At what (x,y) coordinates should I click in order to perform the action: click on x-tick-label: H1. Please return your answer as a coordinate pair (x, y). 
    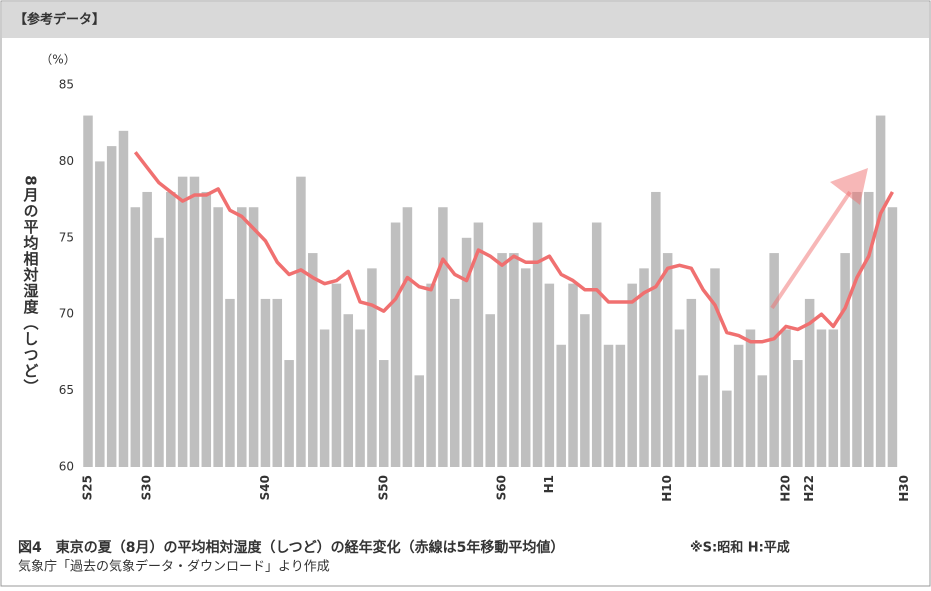
    Looking at the image, I should click on (549, 484).